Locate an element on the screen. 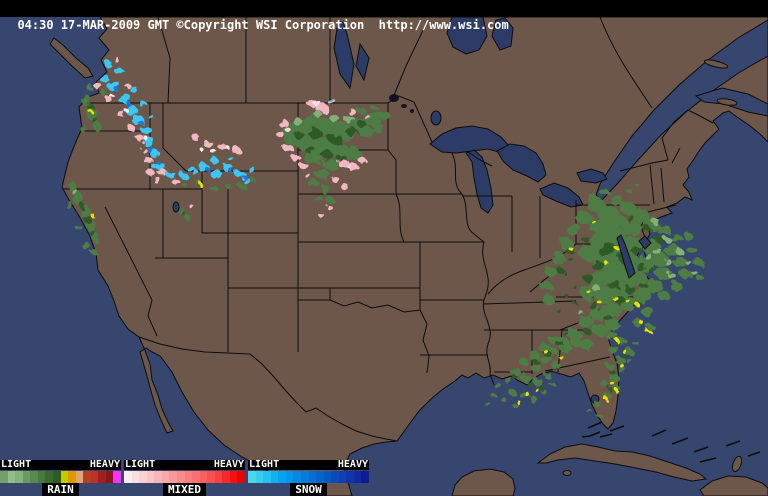  legend-group-snow: LIGHT HEAVY SNOW is located at coordinates (308, 478).